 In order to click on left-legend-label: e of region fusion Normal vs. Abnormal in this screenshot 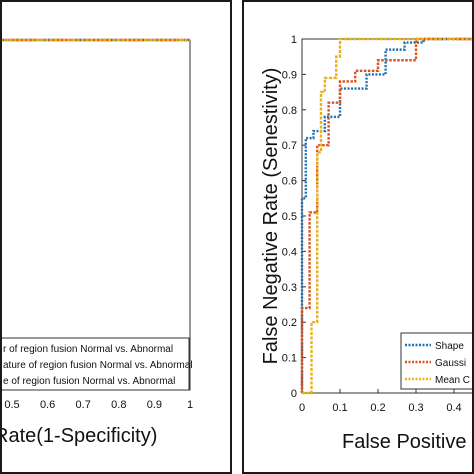, I will do `click(89, 381)`.